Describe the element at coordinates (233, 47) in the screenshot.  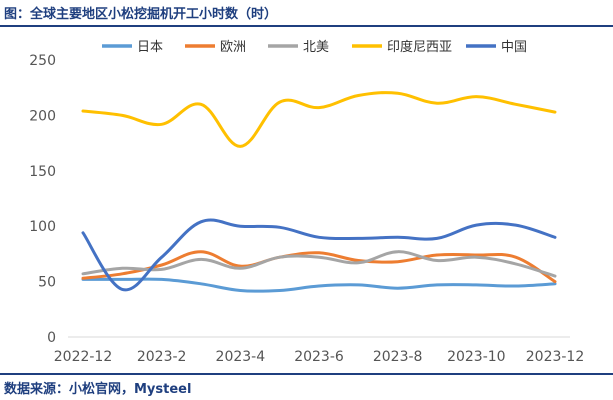
I see `legend-label: 欧洲` at that location.